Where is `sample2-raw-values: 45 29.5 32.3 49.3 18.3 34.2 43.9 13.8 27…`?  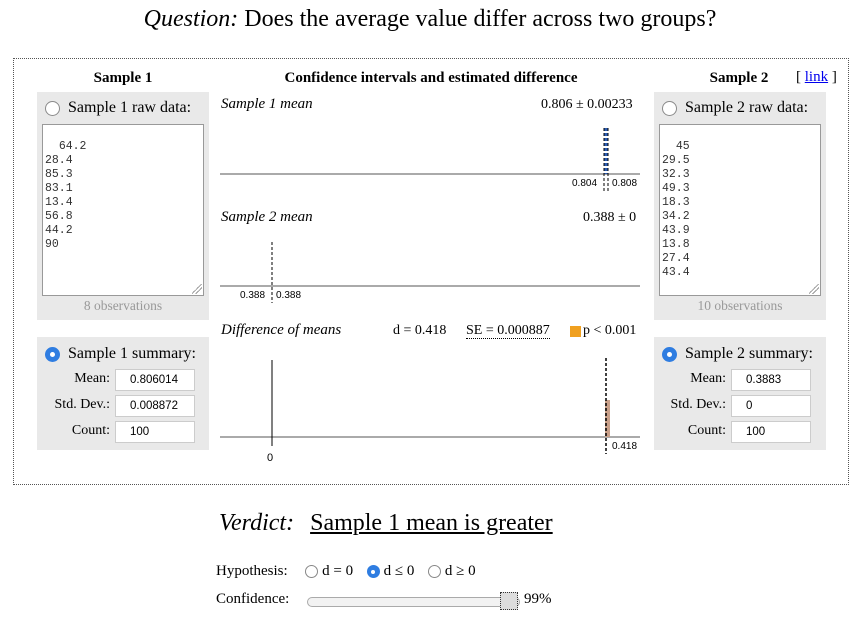
sample2-raw-values: 45 29.5 32.3 49.3 18.3 34.2 43.9 13.8 27… is located at coordinates (676, 209).